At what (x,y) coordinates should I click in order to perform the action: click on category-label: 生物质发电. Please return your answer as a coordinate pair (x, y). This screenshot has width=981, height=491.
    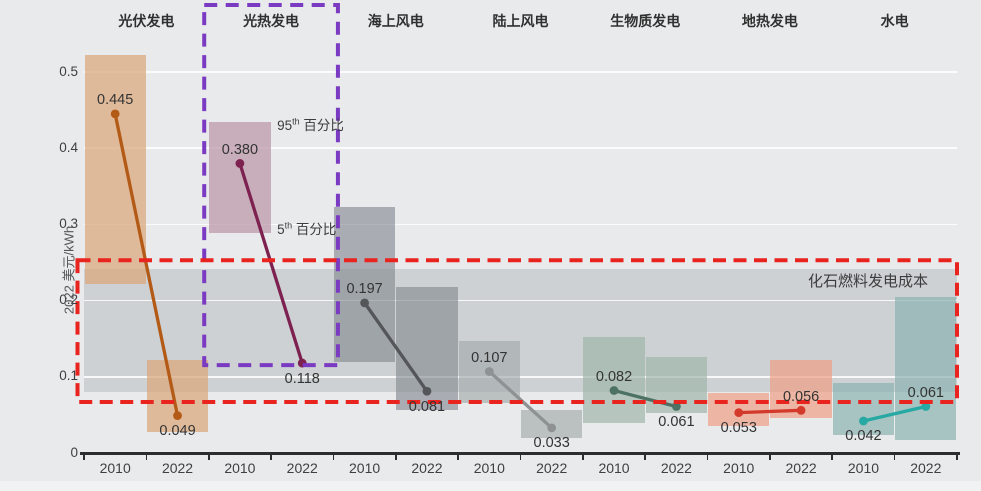
    Looking at the image, I should click on (645, 21).